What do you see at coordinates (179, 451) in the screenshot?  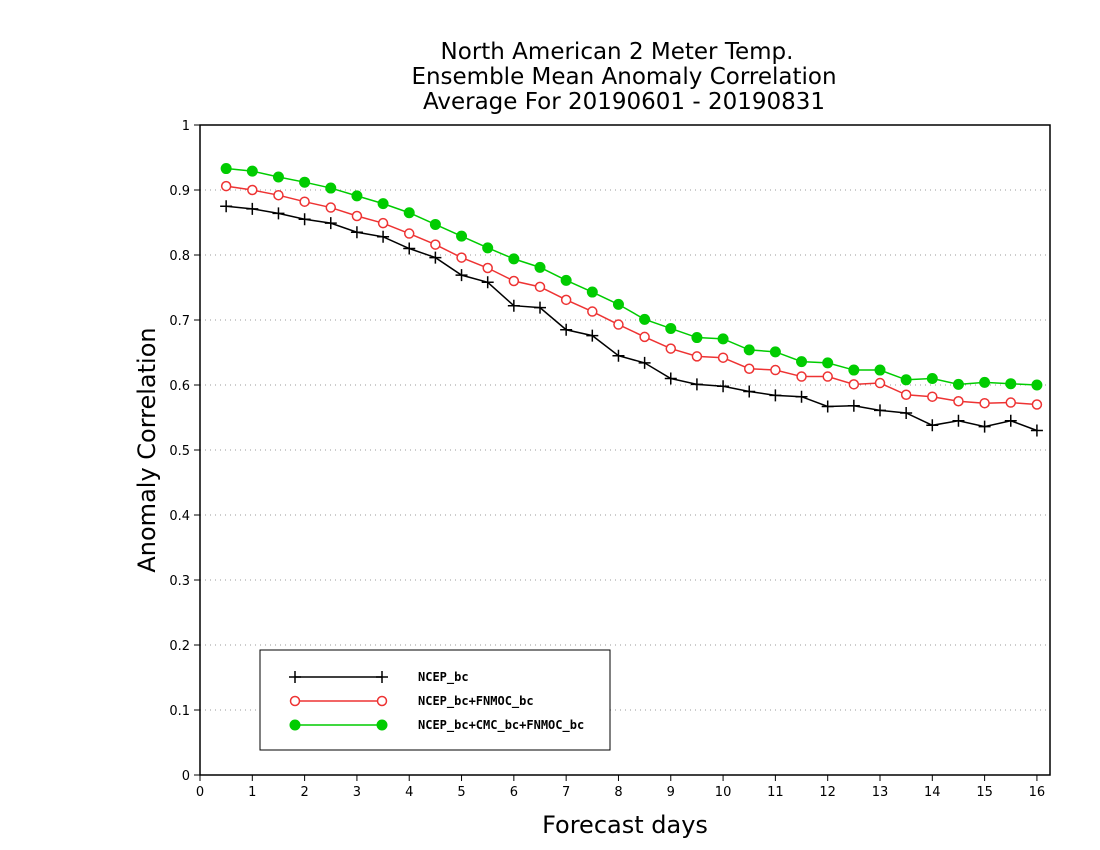 I see `y-tick-label: 0.5` at bounding box center [179, 451].